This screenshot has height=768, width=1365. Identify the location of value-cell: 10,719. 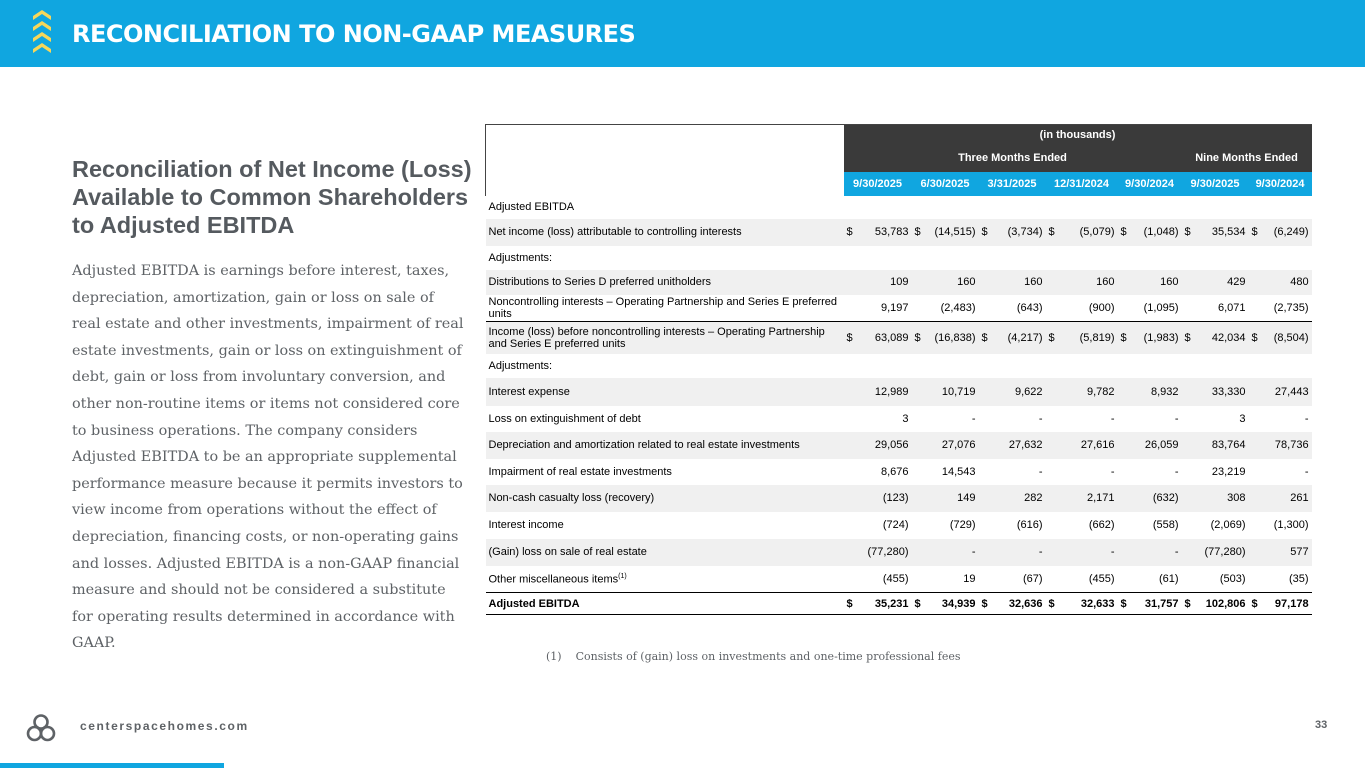
(945, 391).